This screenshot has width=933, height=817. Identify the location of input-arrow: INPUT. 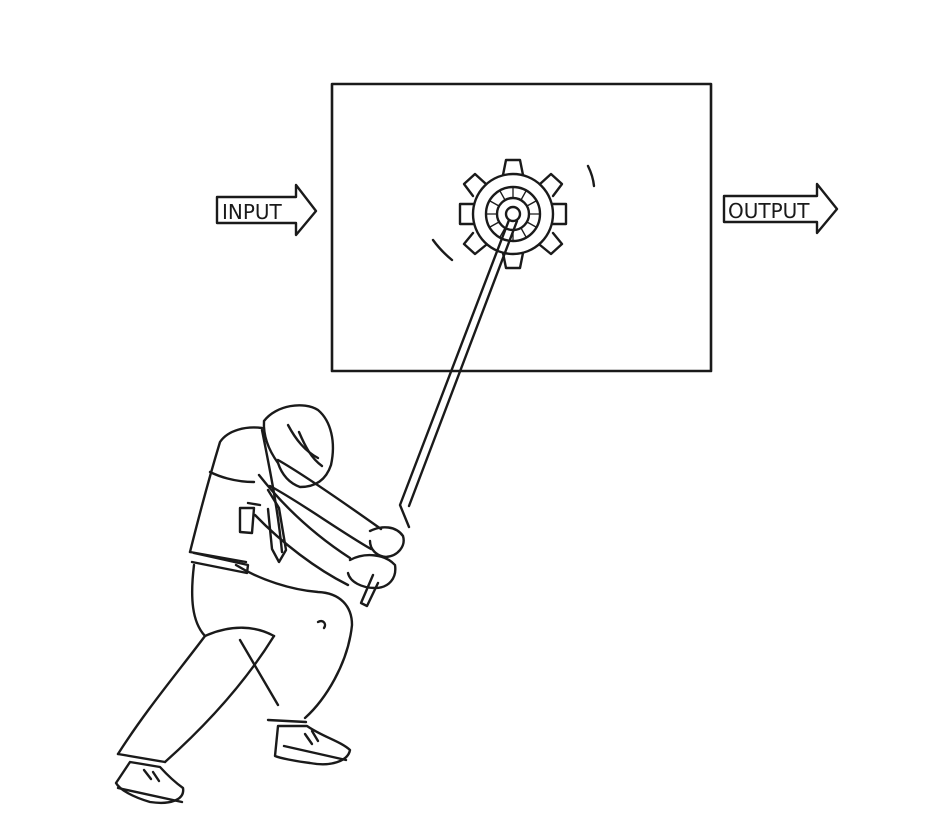
(266, 210).